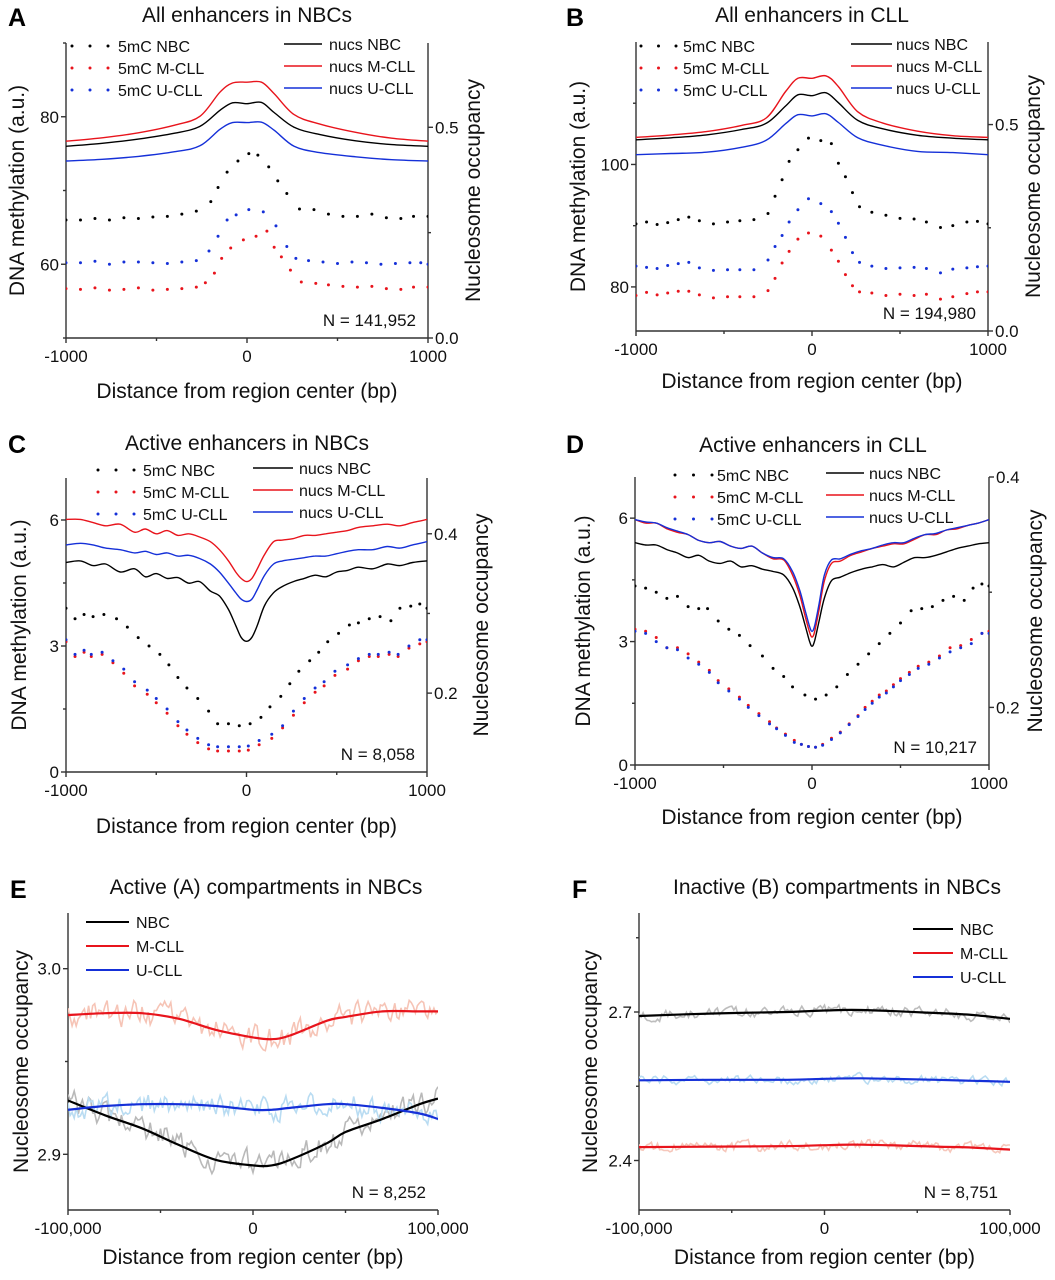 The image size is (1055, 1280). What do you see at coordinates (737, 520) in the screenshot?
I see `legend-item: 5mC U-CLL` at bounding box center [737, 520].